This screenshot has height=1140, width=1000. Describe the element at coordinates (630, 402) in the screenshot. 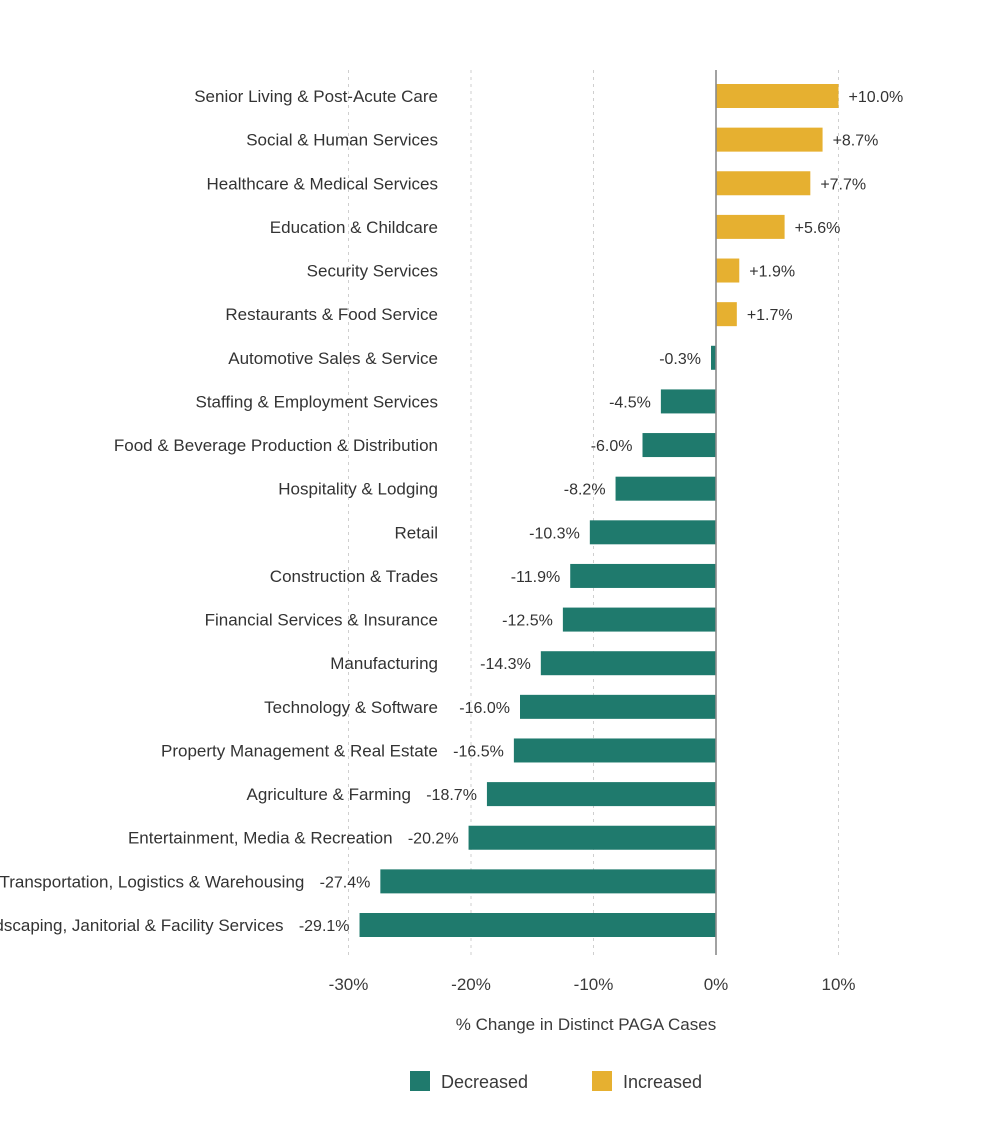

I see `value-label: -4.5%` at that location.